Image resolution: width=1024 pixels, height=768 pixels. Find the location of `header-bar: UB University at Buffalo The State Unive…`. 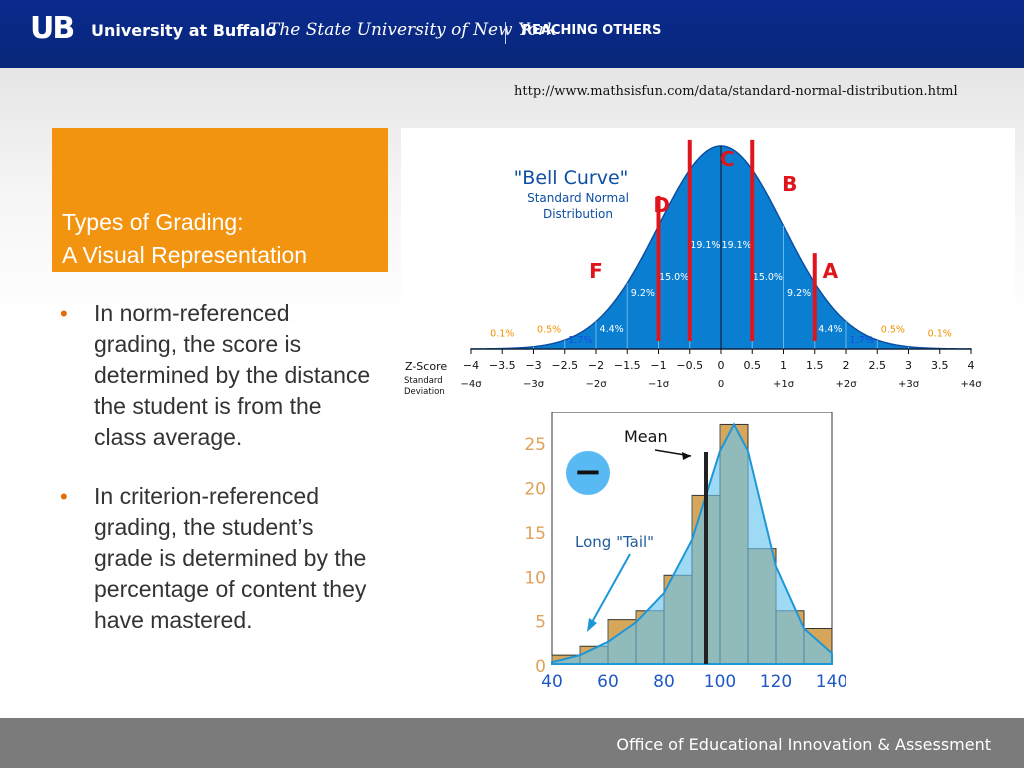

header-bar: UB University at Buffalo The State Unive… is located at coordinates (512, 34).